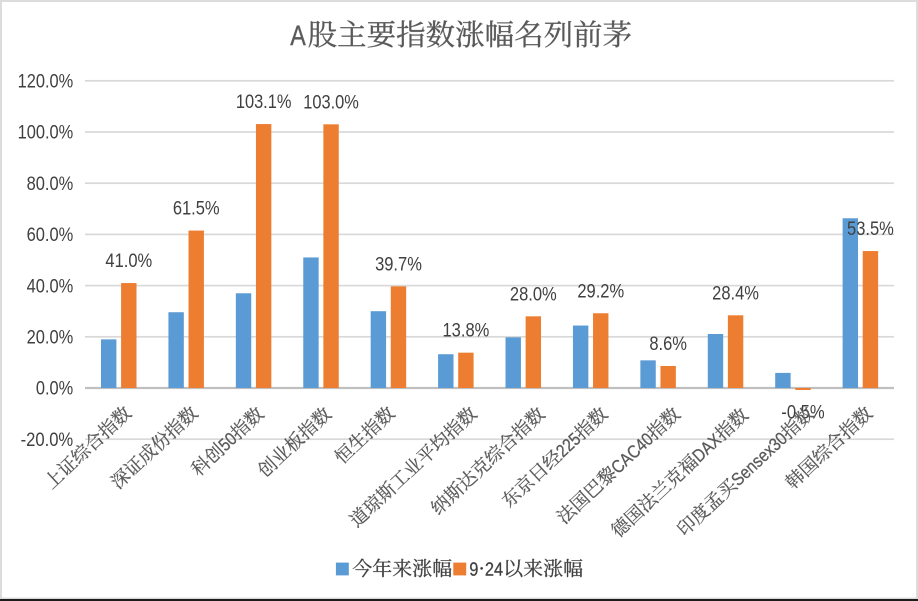 This screenshot has height=601, width=918. What do you see at coordinates (735, 293) in the screenshot?
I see `svg-text: 28.4%` at bounding box center [735, 293].